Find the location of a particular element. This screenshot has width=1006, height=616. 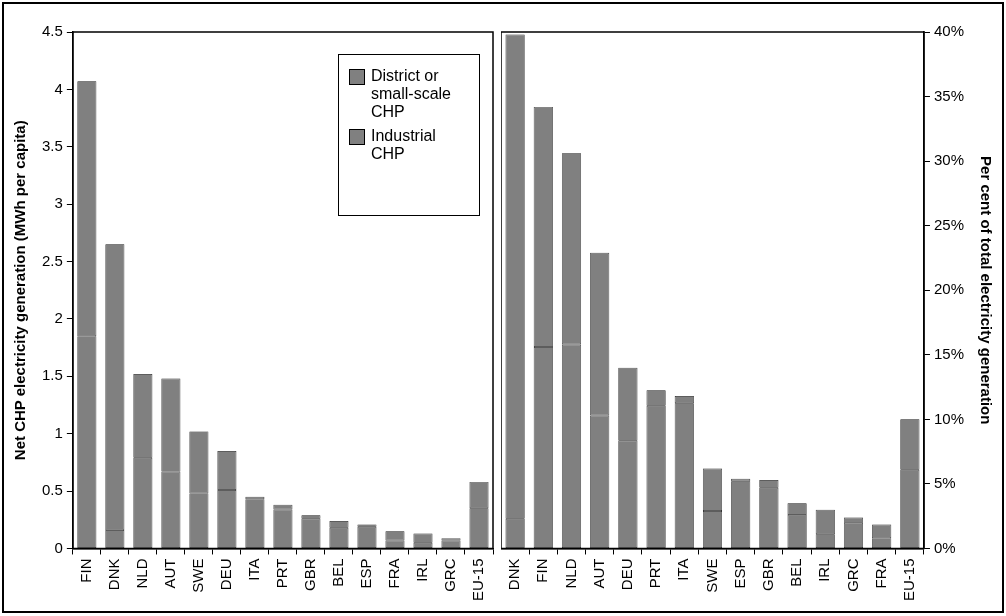

y-tick-label: 0 is located at coordinates (58, 547).